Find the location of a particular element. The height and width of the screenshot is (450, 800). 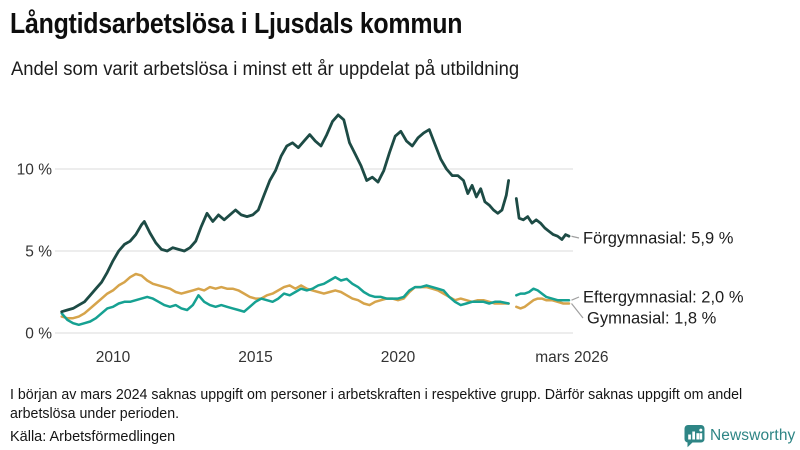

series-line-eftergymnasial is located at coordinates (315, 301).